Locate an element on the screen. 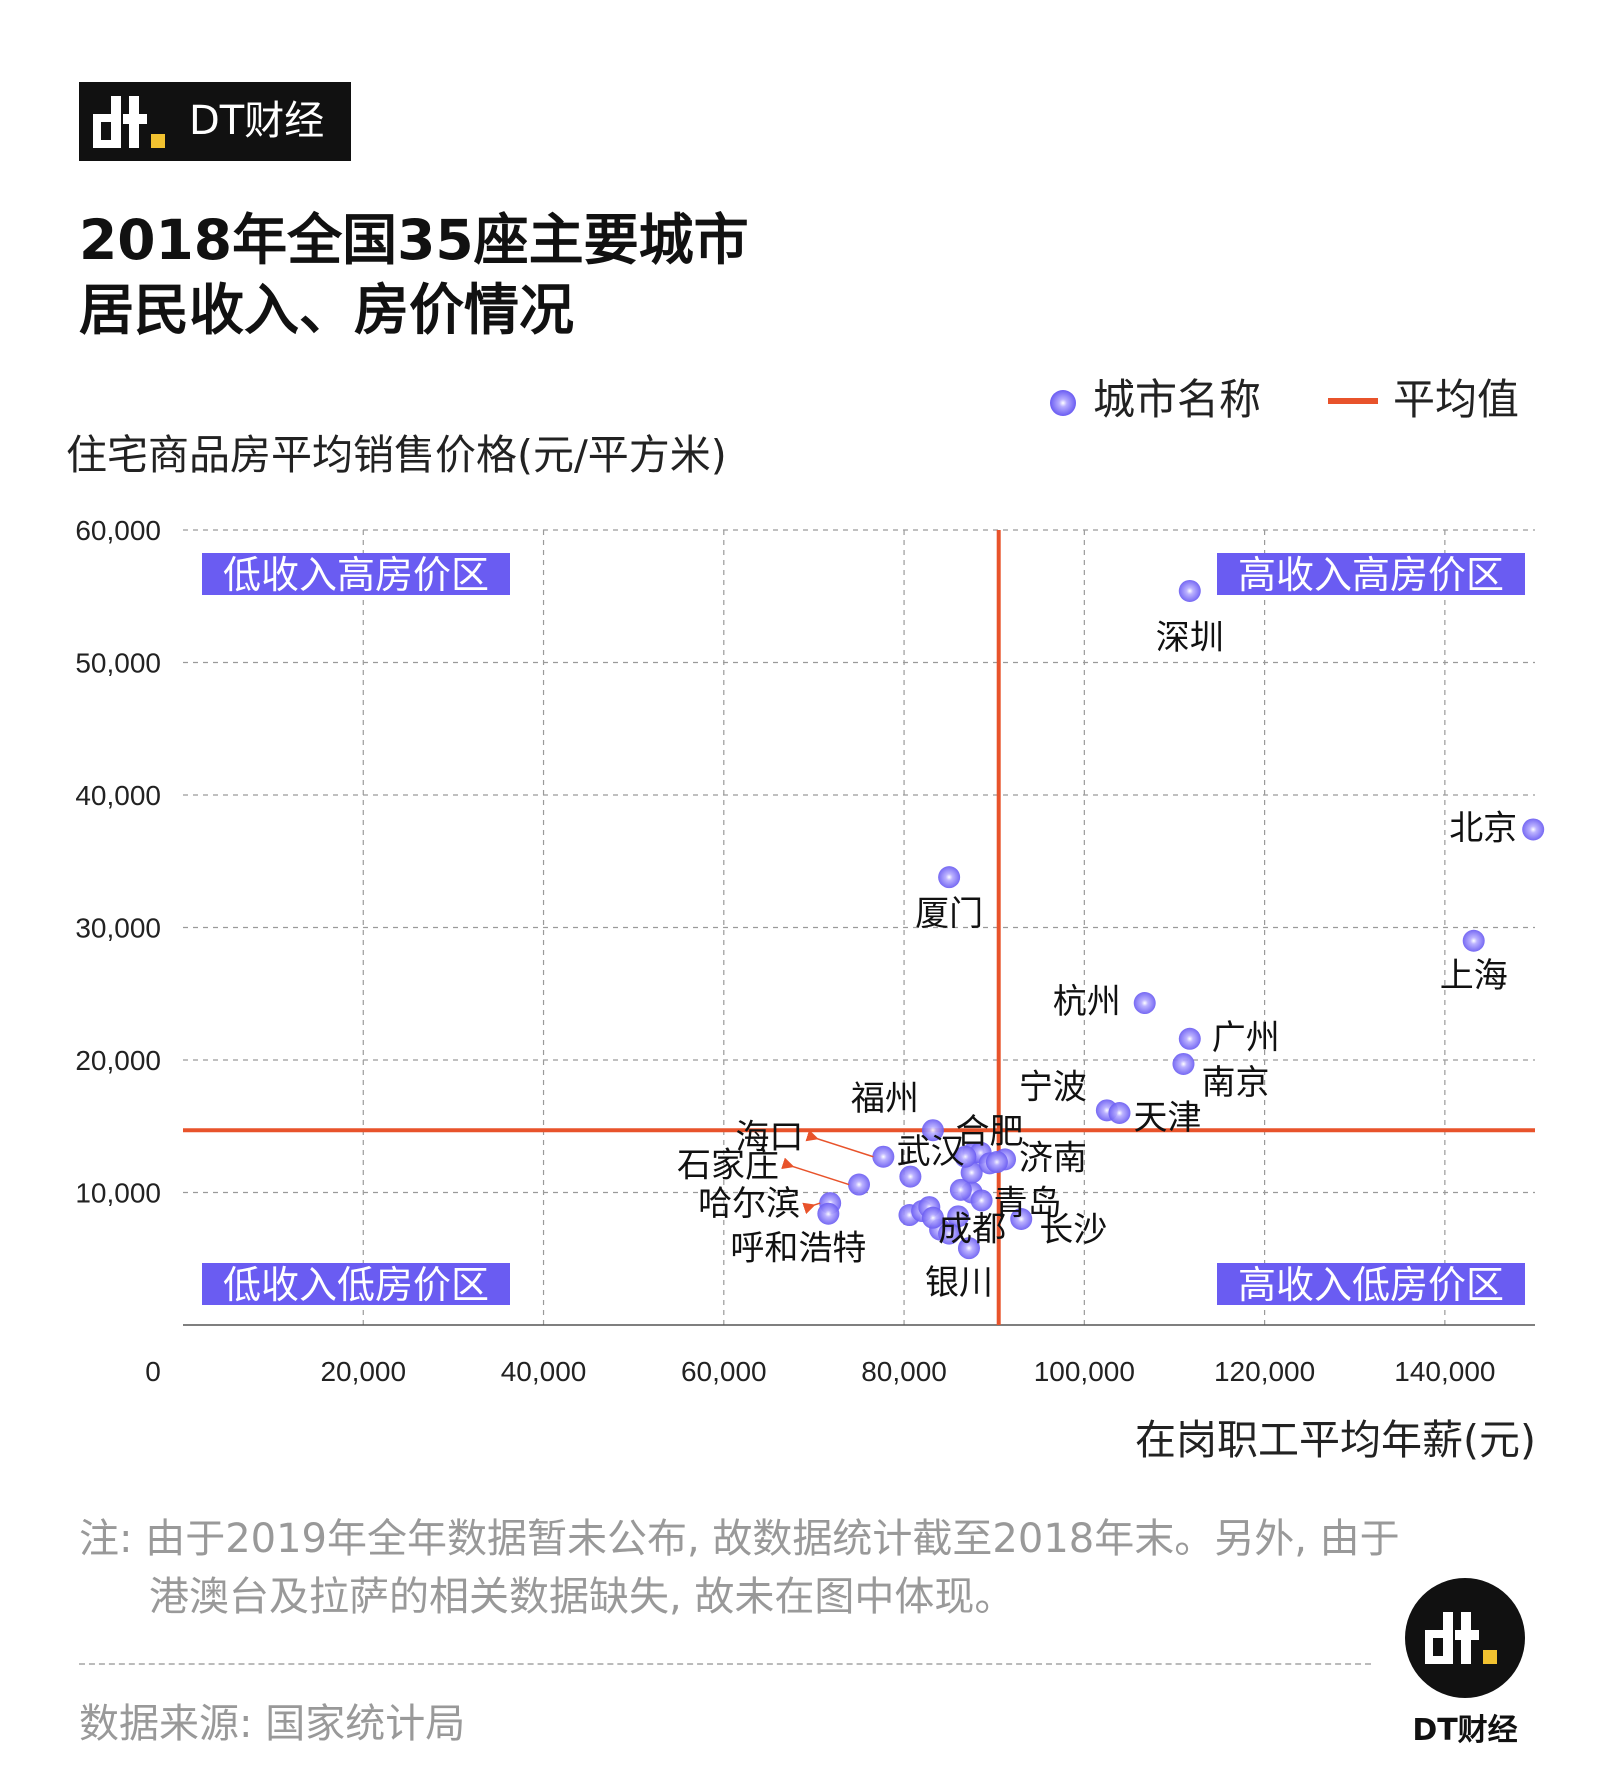  x-tick-label: 140,000 is located at coordinates (1444, 1371).